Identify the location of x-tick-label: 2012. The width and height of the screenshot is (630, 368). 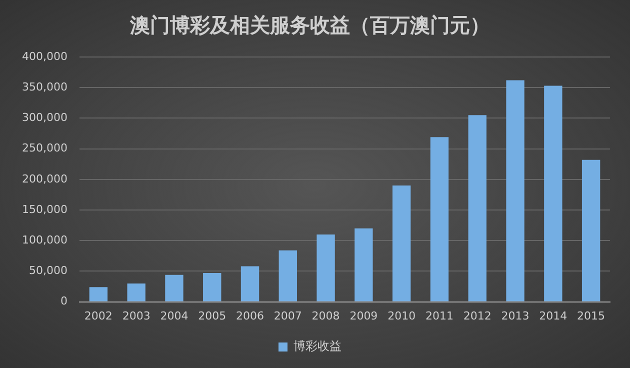
(477, 315).